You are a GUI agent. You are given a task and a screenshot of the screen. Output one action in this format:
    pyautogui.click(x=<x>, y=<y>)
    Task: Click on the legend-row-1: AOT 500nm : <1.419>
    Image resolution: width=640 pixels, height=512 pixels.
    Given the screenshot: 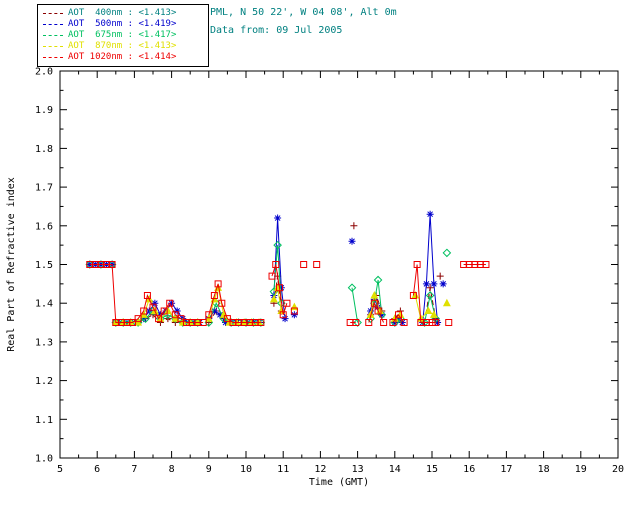 What is the action you would take?
    pyautogui.click(x=123, y=24)
    